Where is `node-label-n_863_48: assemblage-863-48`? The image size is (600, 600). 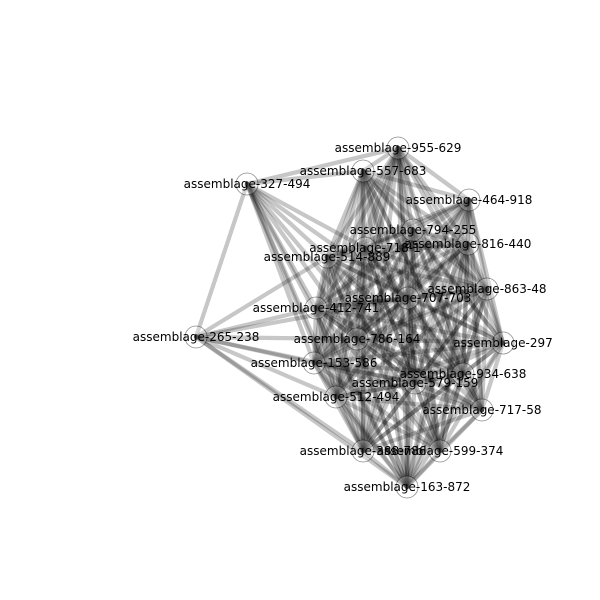
node-label-n_863_48: assemblage-863-48 is located at coordinates (486, 289).